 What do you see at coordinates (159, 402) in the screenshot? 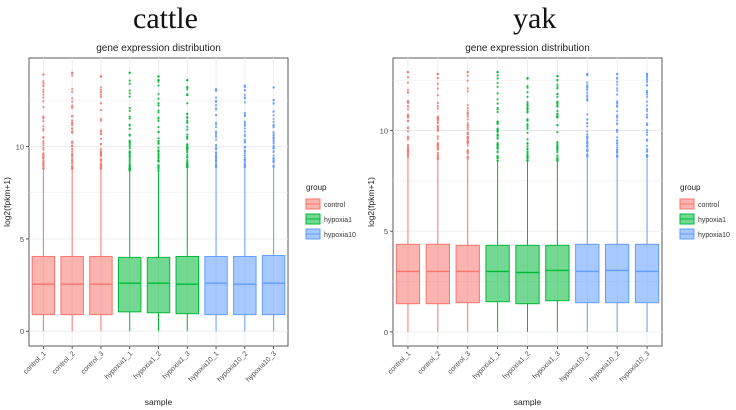
I see `x-axis-label: sample` at bounding box center [159, 402].